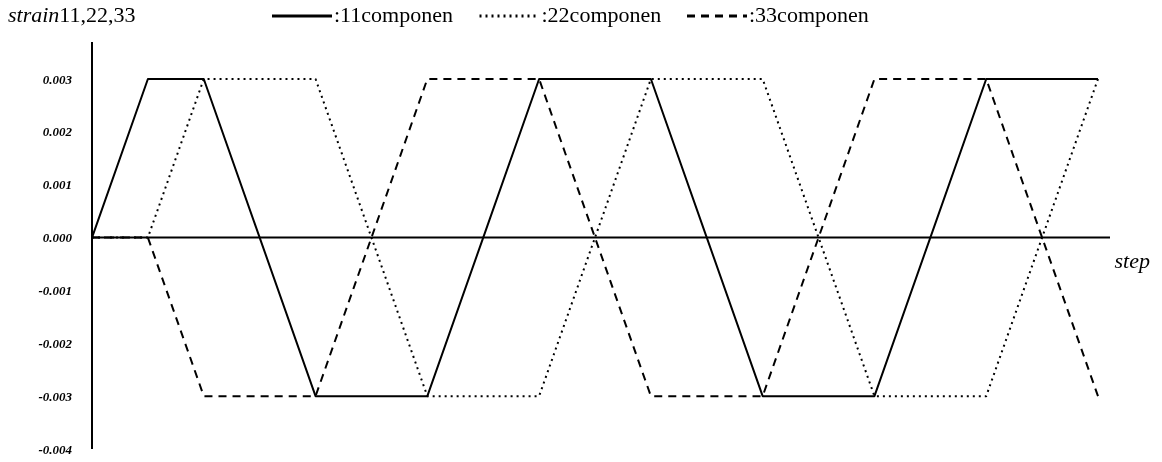 Image resolution: width=1162 pixels, height=462 pixels. Describe the element at coordinates (809, 14) in the screenshot. I see `legend-label: :33componen` at that location.